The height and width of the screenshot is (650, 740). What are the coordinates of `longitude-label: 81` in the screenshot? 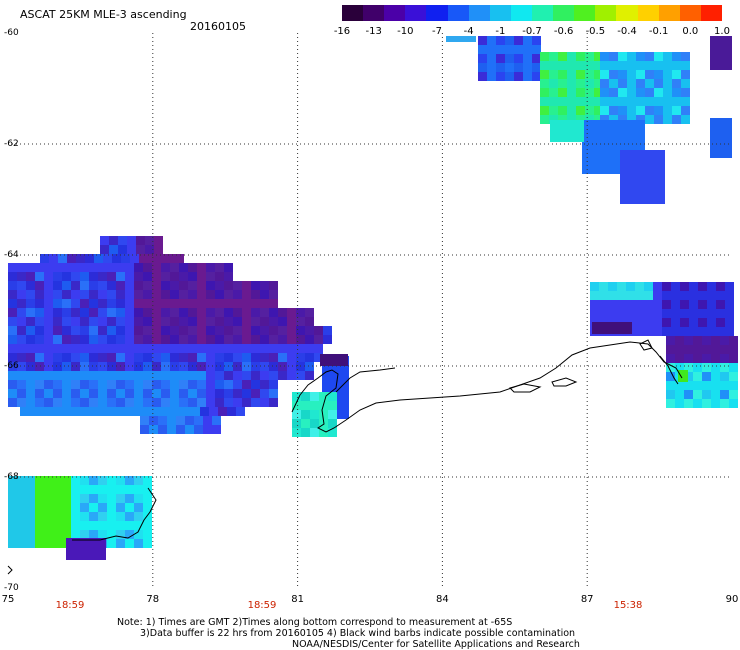 It's located at (297, 599).